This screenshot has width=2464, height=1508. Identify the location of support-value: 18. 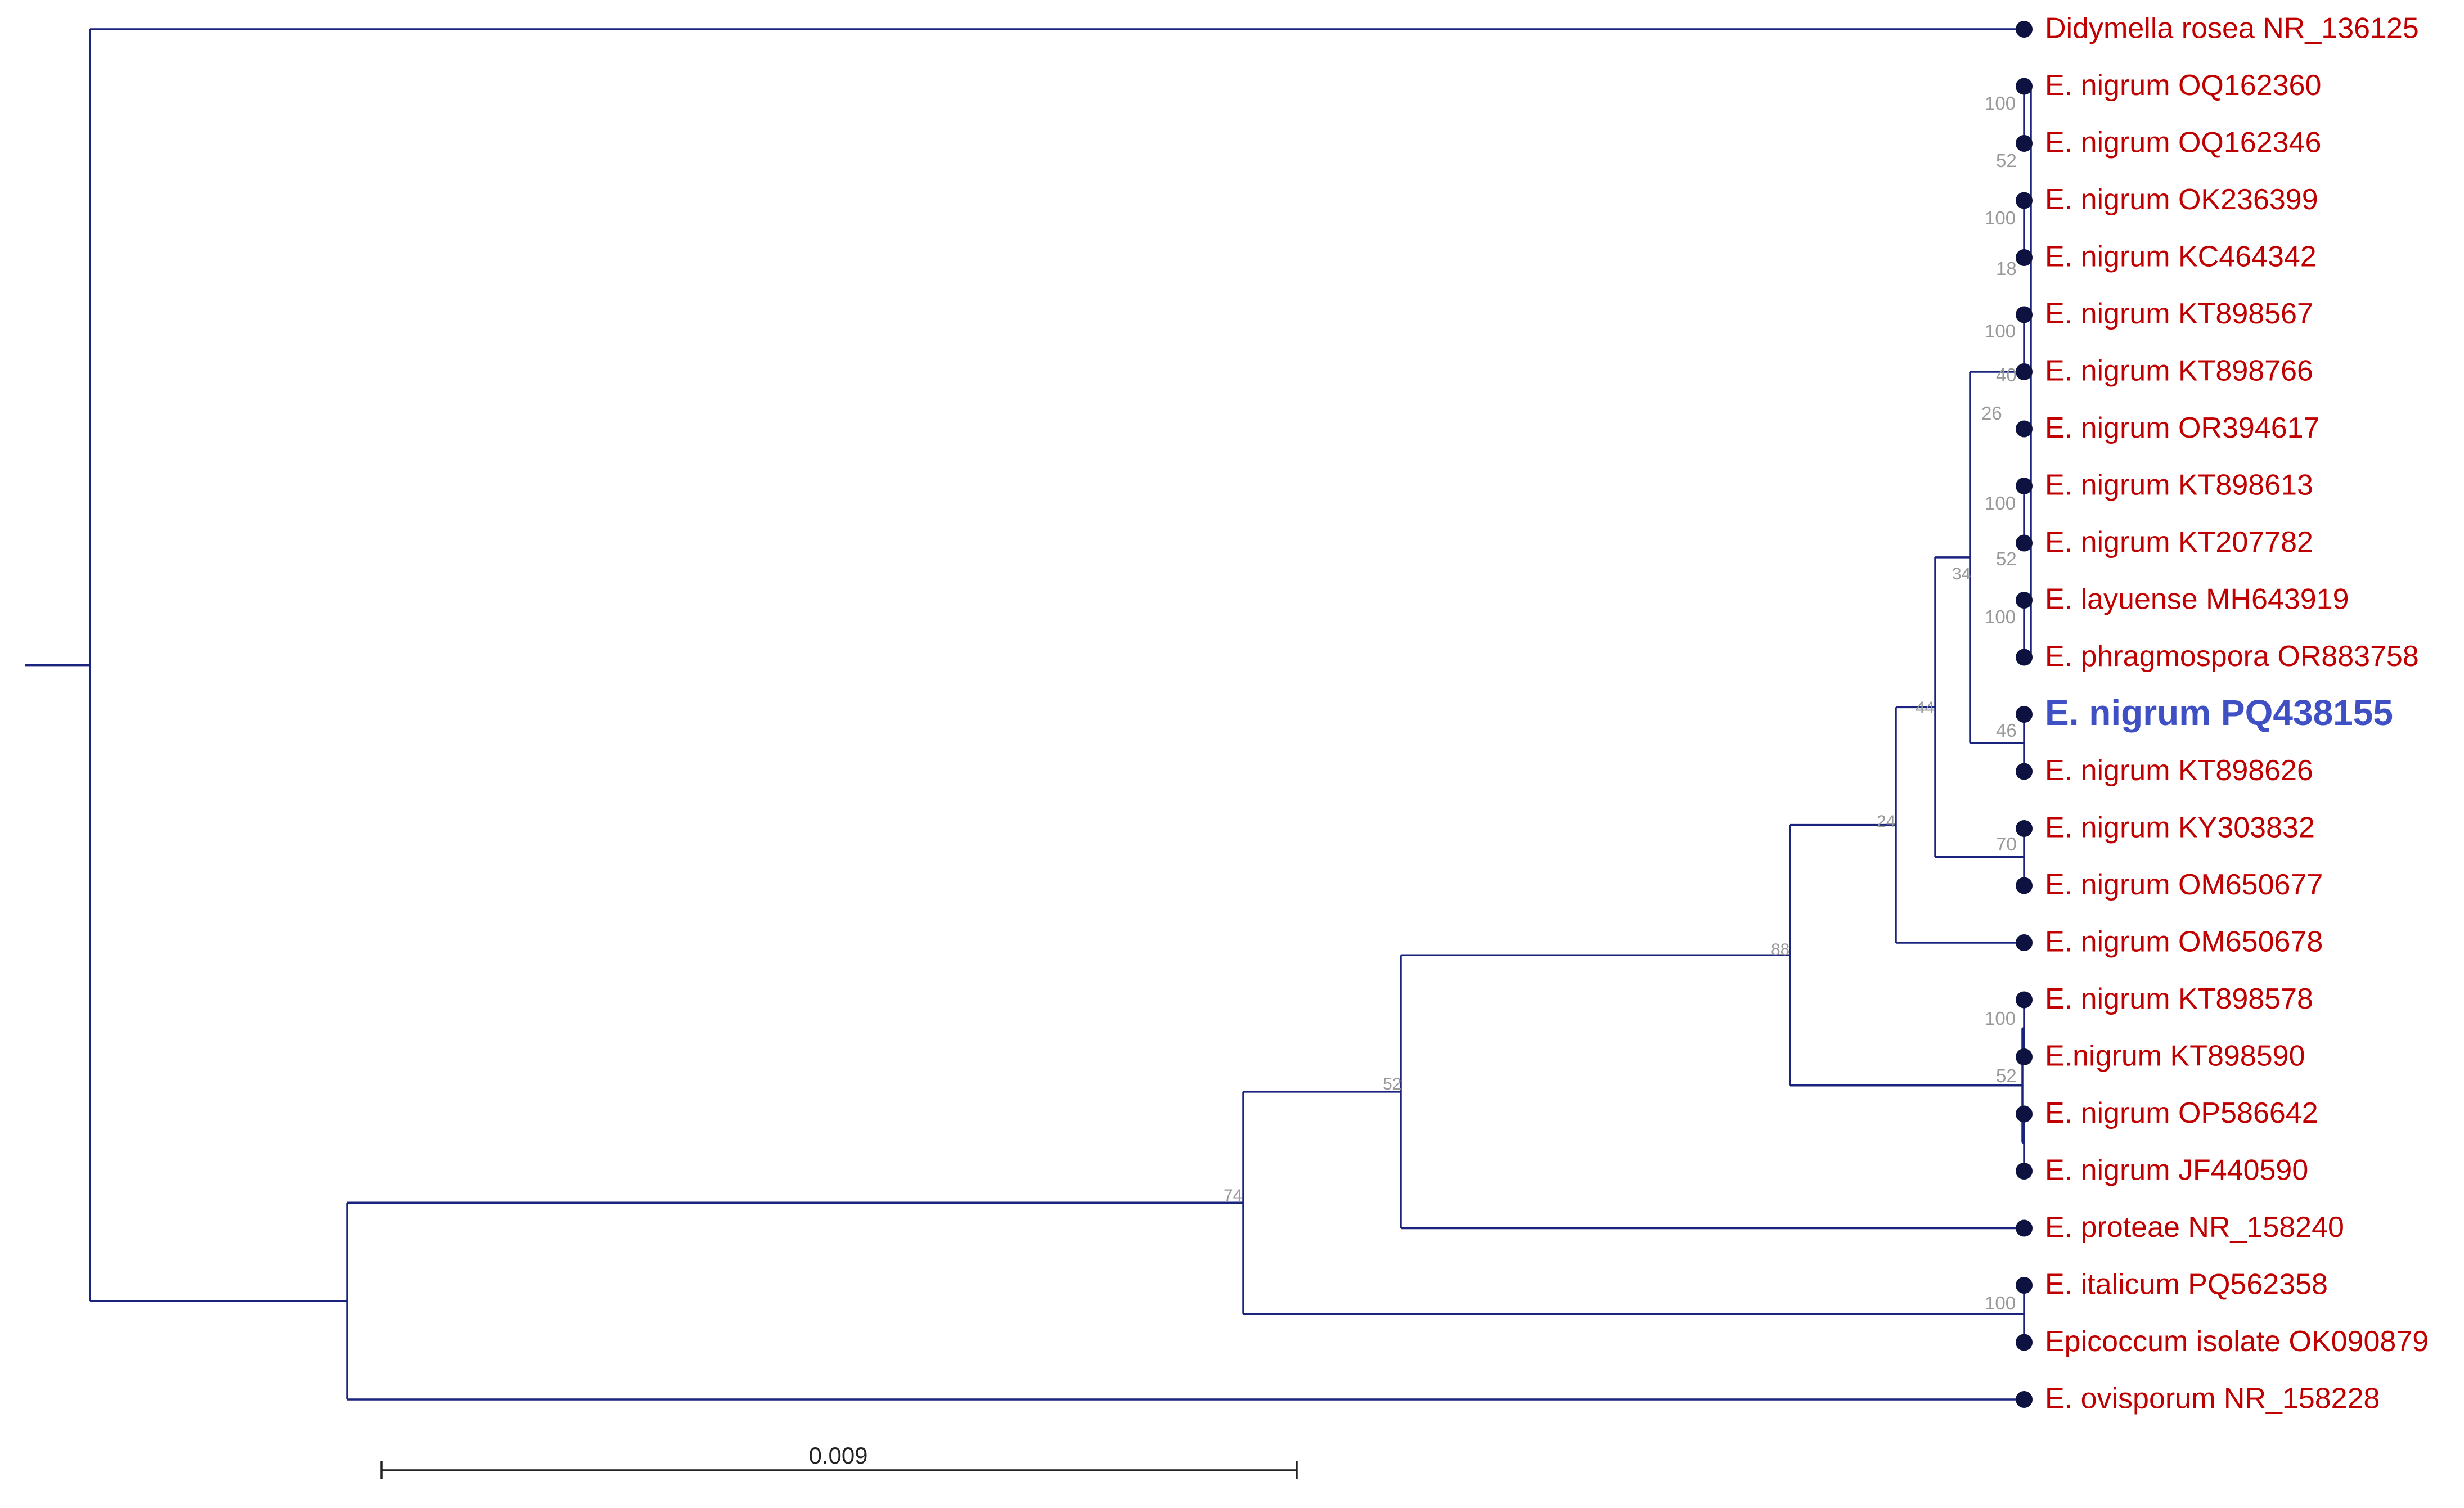
(2006, 268).